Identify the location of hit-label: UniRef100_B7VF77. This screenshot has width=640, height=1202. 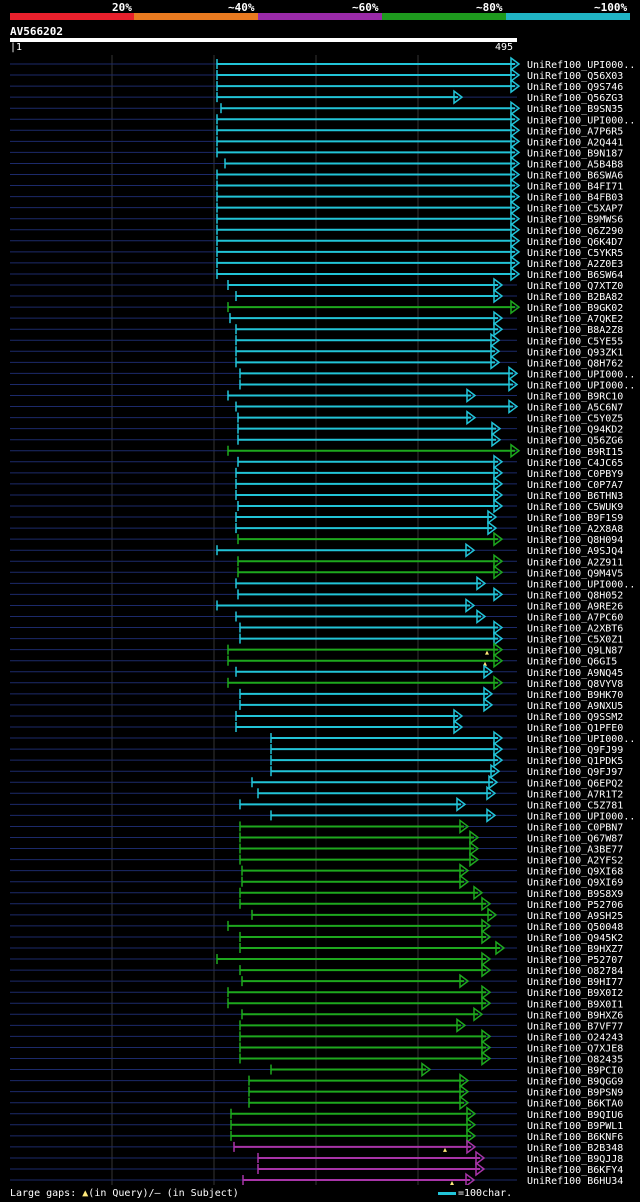
(575, 1026).